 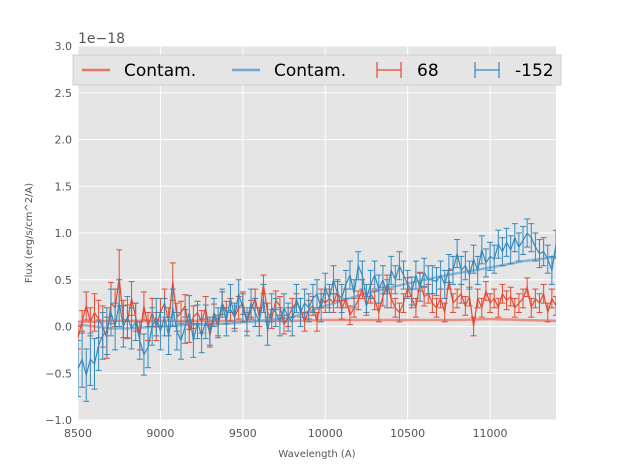 I want to click on x-tick-label: 9000, so click(x=160, y=433).